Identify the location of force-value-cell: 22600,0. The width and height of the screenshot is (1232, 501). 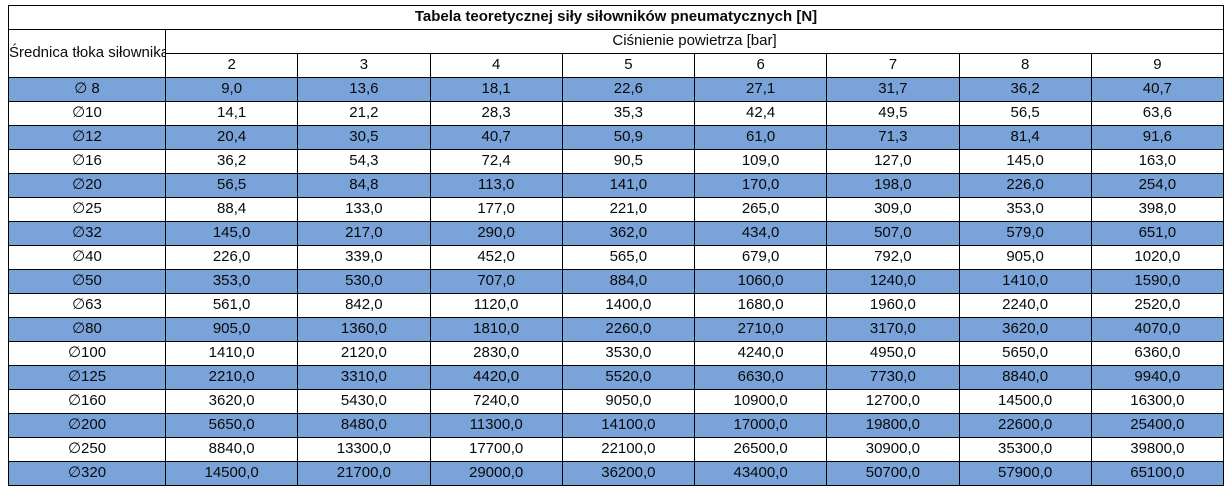
(1025, 425).